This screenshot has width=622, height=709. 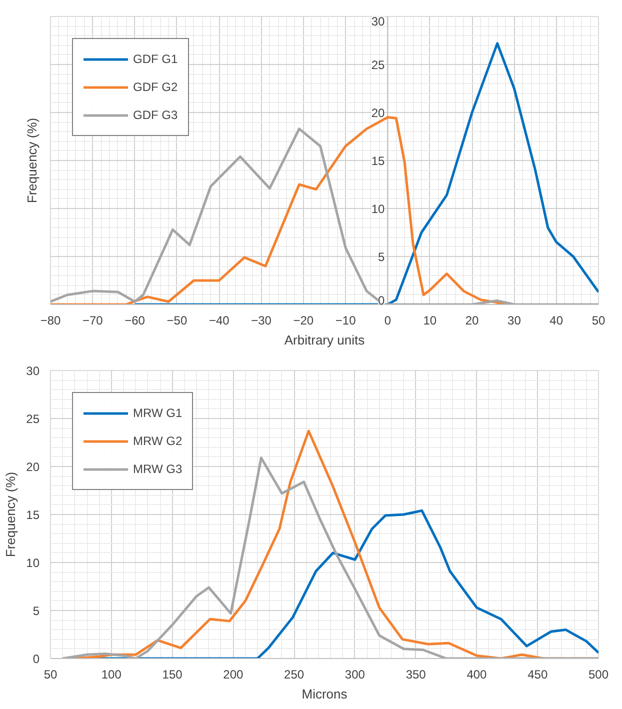 What do you see at coordinates (261, 321) in the screenshot?
I see `x-tick-label: −30` at bounding box center [261, 321].